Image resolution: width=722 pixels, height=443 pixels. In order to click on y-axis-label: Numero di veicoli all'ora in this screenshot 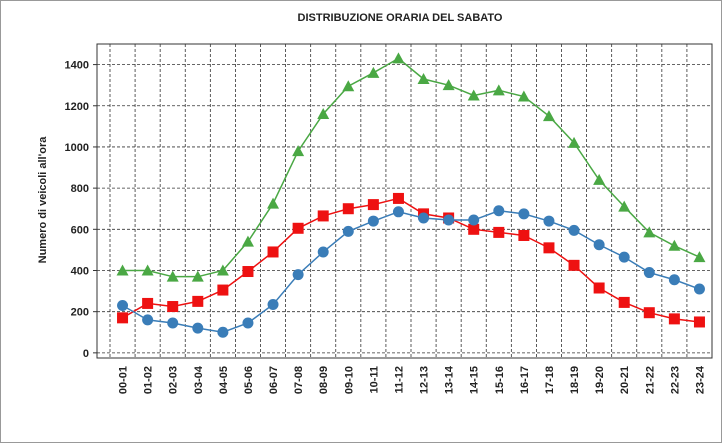, I will do `click(43, 200)`.